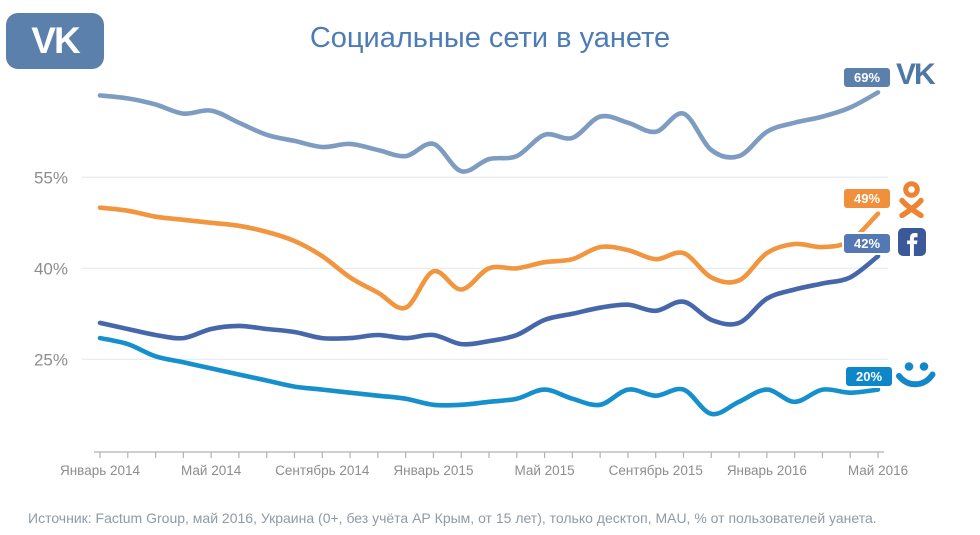  I want to click on vk-corner-logo: VK, so click(55, 41).